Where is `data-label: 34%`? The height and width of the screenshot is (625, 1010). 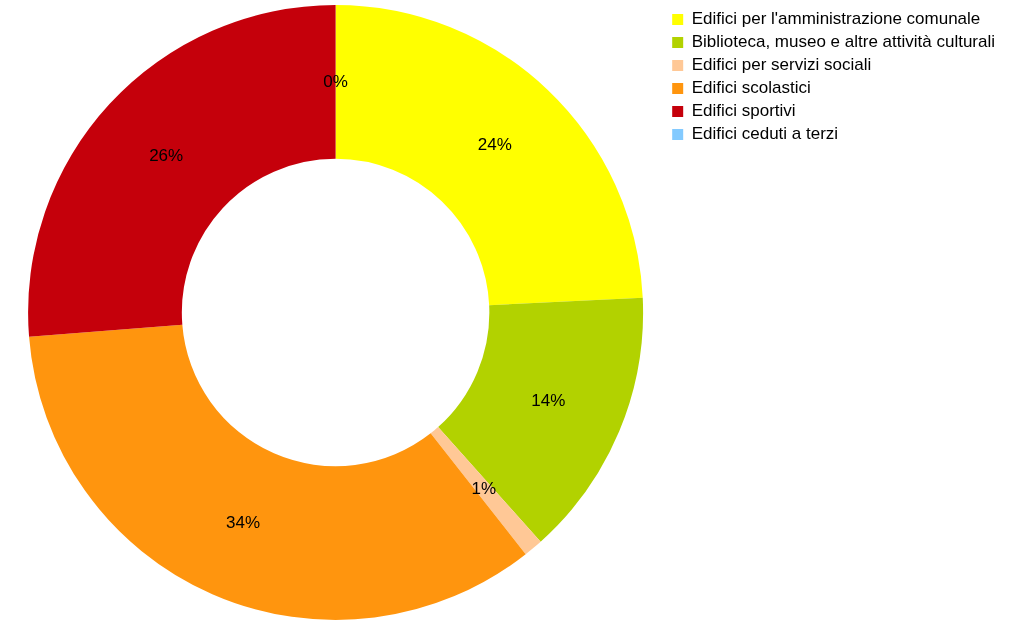 data-label: 34% is located at coordinates (243, 523).